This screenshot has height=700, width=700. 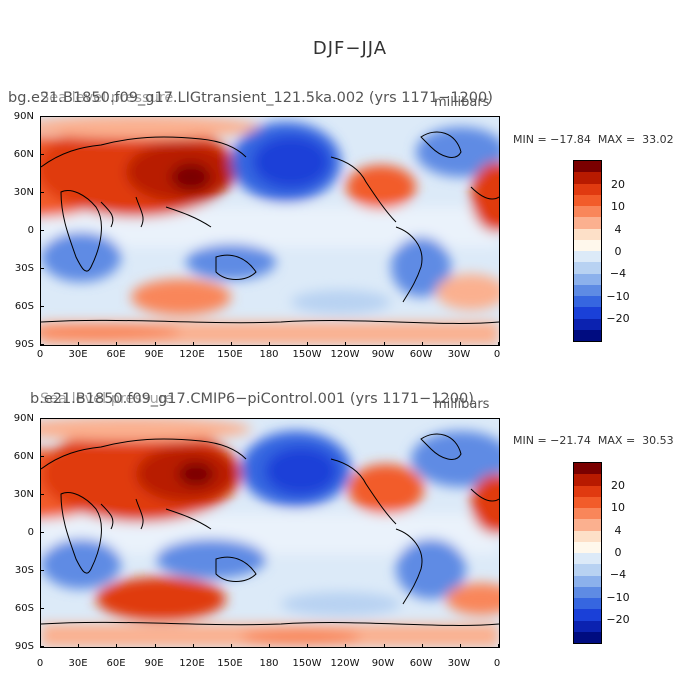 What do you see at coordinates (78, 354) in the screenshot?
I see `panel-1-lon-30e: 30E` at bounding box center [78, 354].